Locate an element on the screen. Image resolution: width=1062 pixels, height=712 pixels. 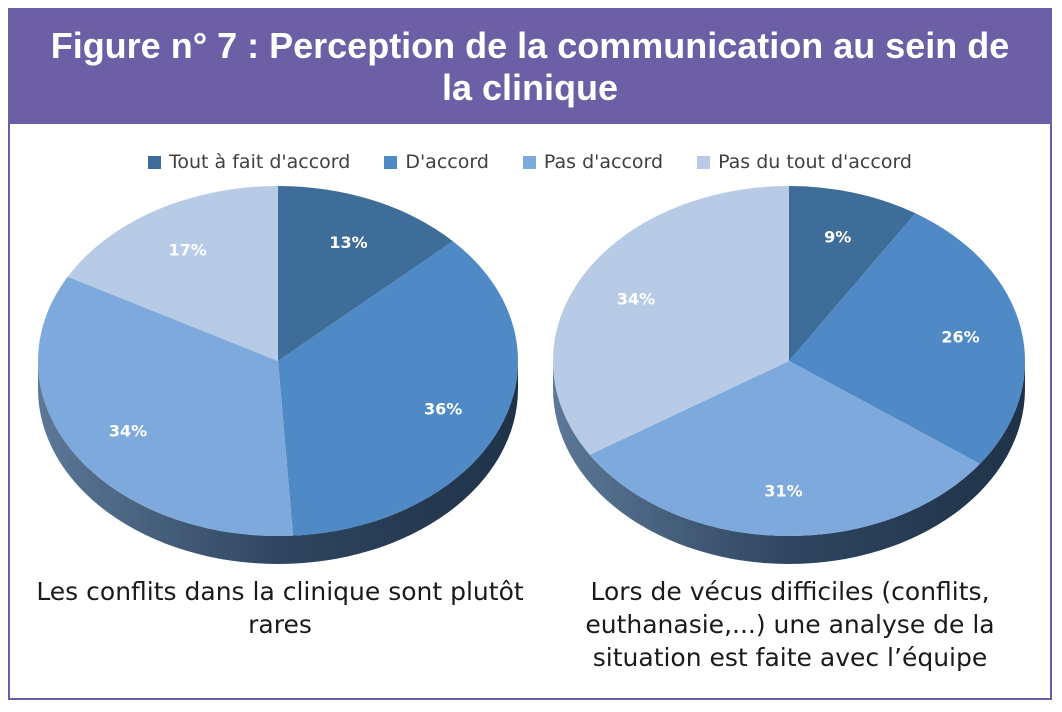
pie-data-label-accord: 26% is located at coordinates (960, 337).